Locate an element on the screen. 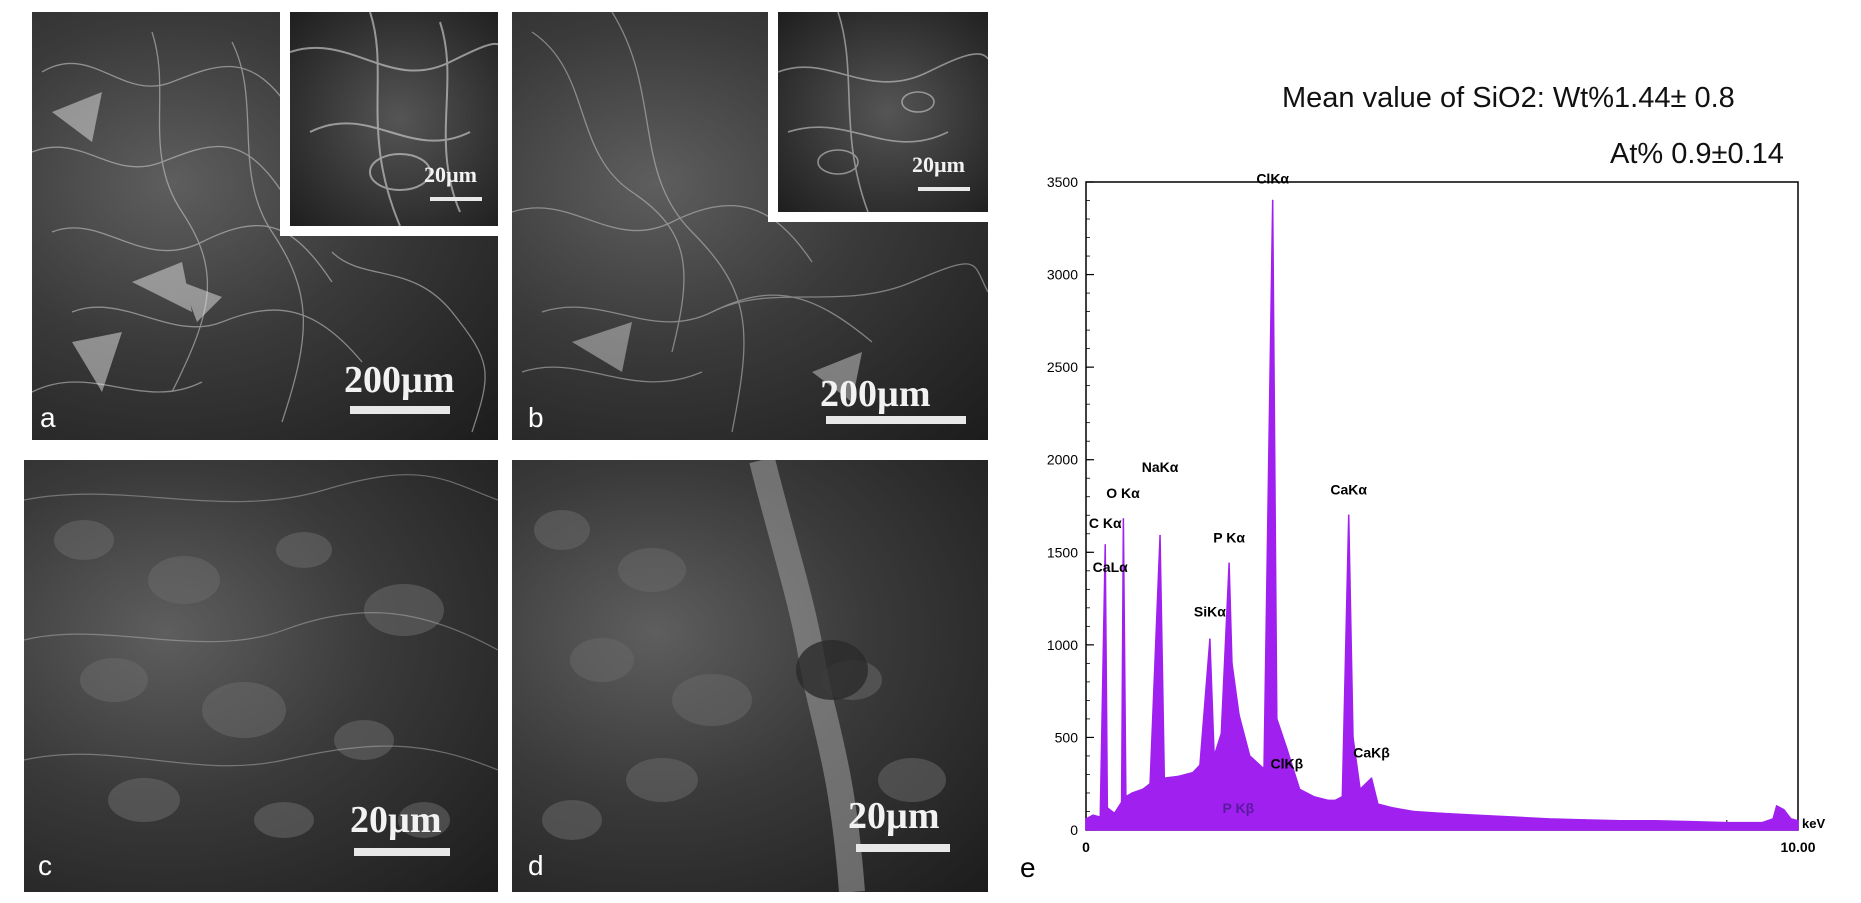 The height and width of the screenshot is (903, 1861). peak-label: CaLα is located at coordinates (1110, 567).